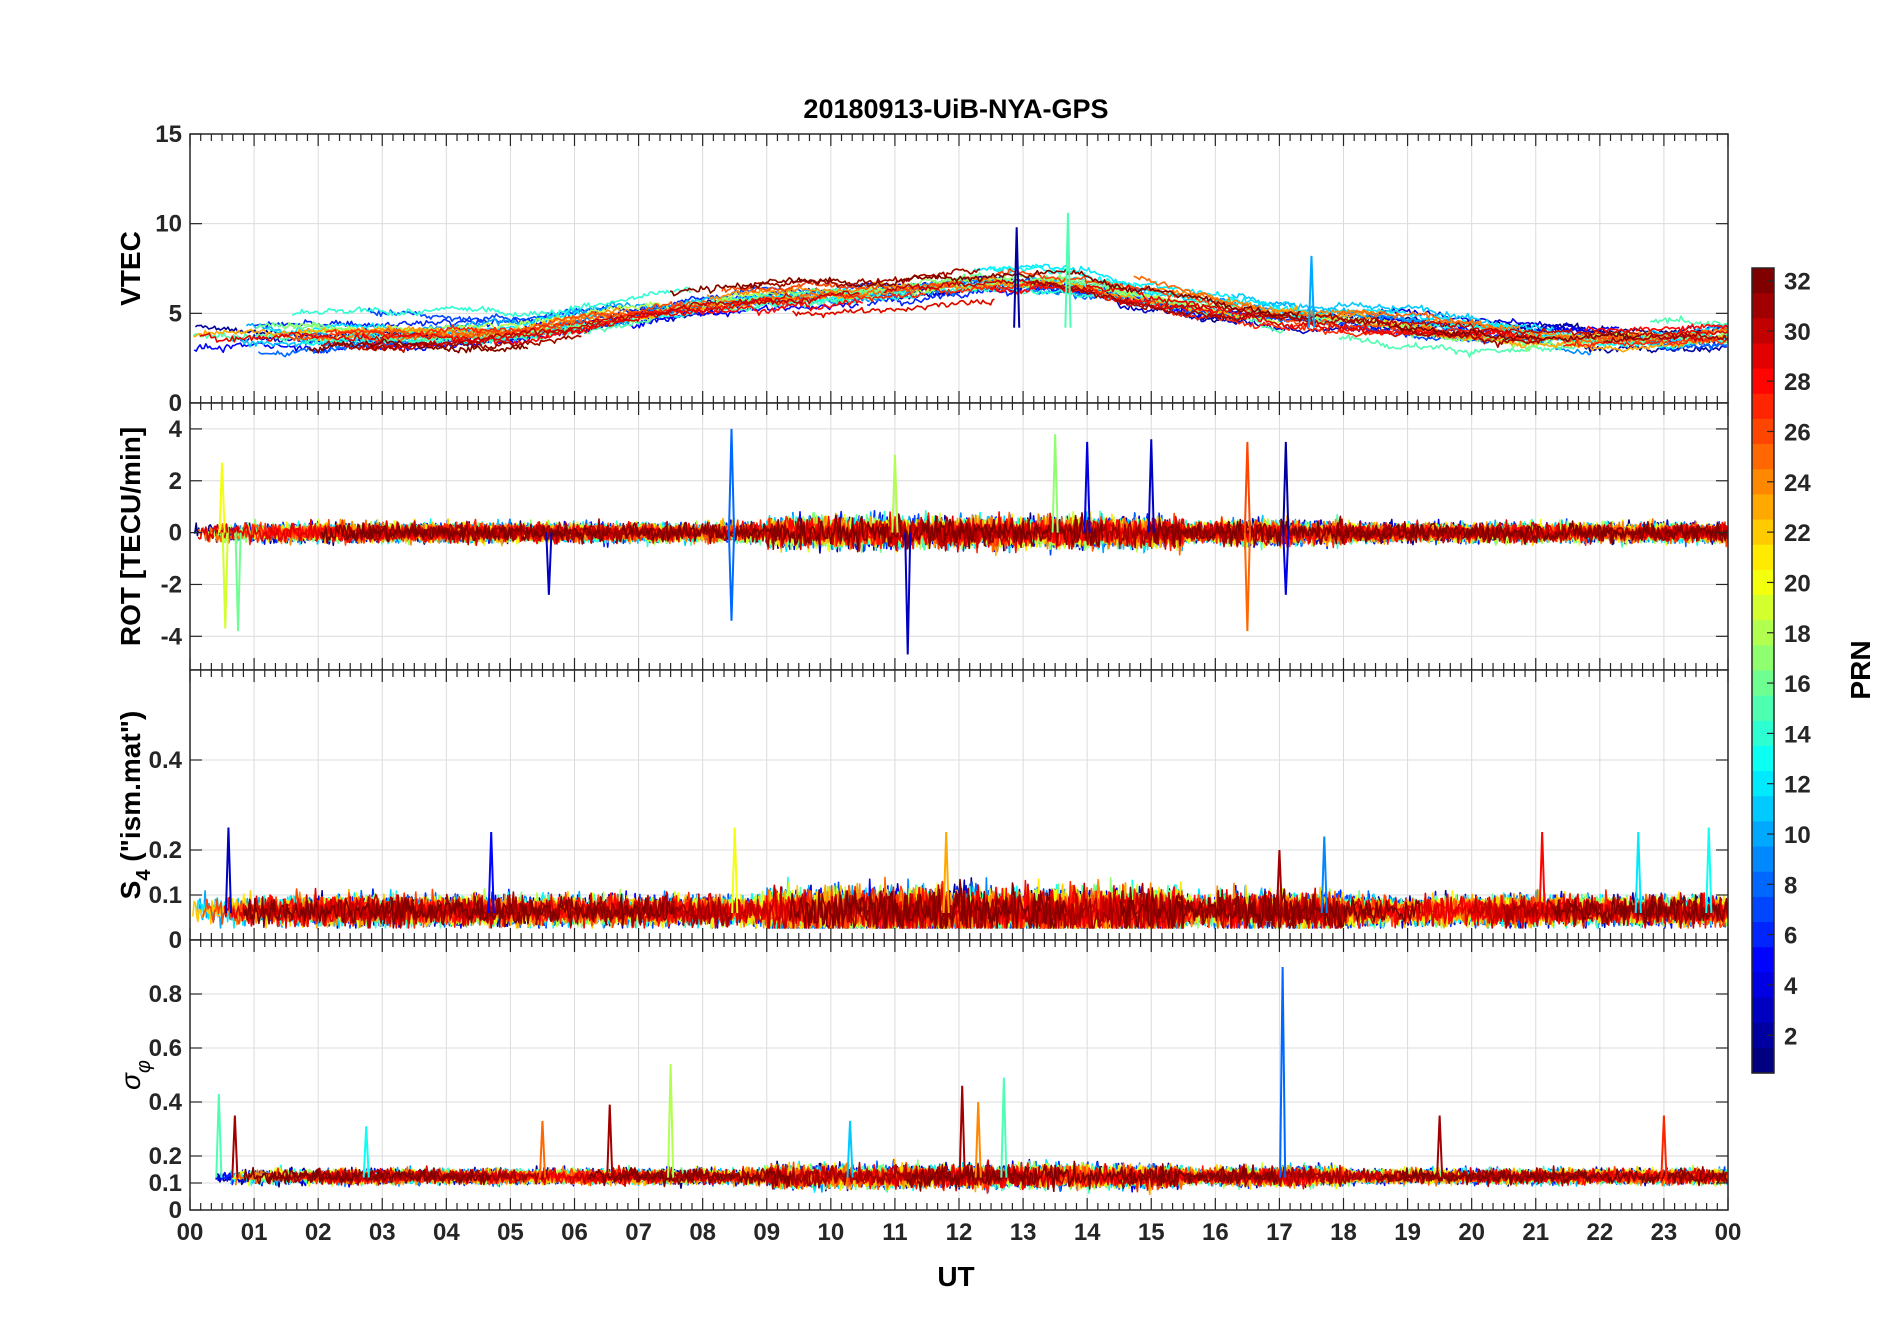 This screenshot has height=1330, width=1902. What do you see at coordinates (894, 1232) in the screenshot?
I see `x-tick-label: 11` at bounding box center [894, 1232].